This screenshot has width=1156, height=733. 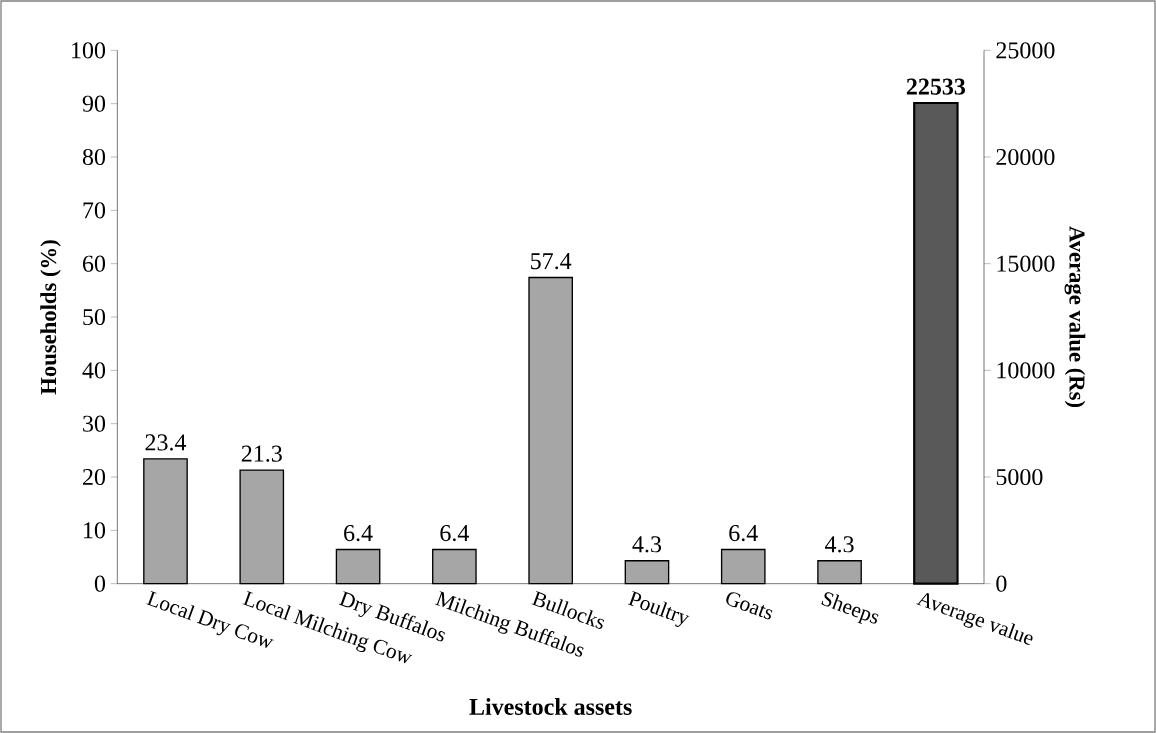 I want to click on y-tick-label: 80, so click(x=94, y=157).